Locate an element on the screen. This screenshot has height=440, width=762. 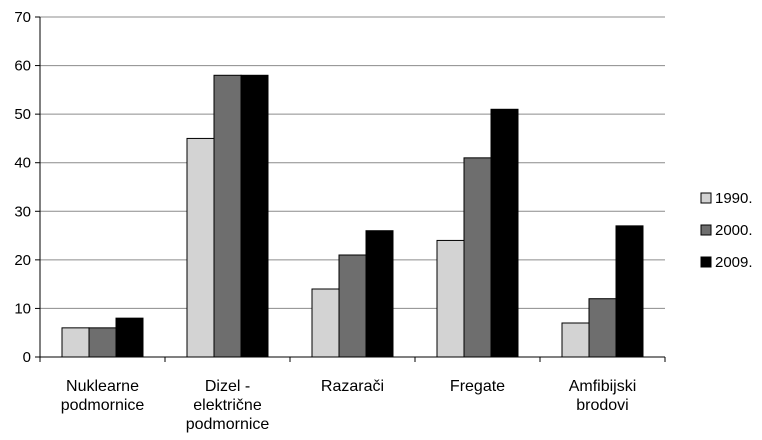
x-tick-label-line: Dizel - is located at coordinates (227, 386).